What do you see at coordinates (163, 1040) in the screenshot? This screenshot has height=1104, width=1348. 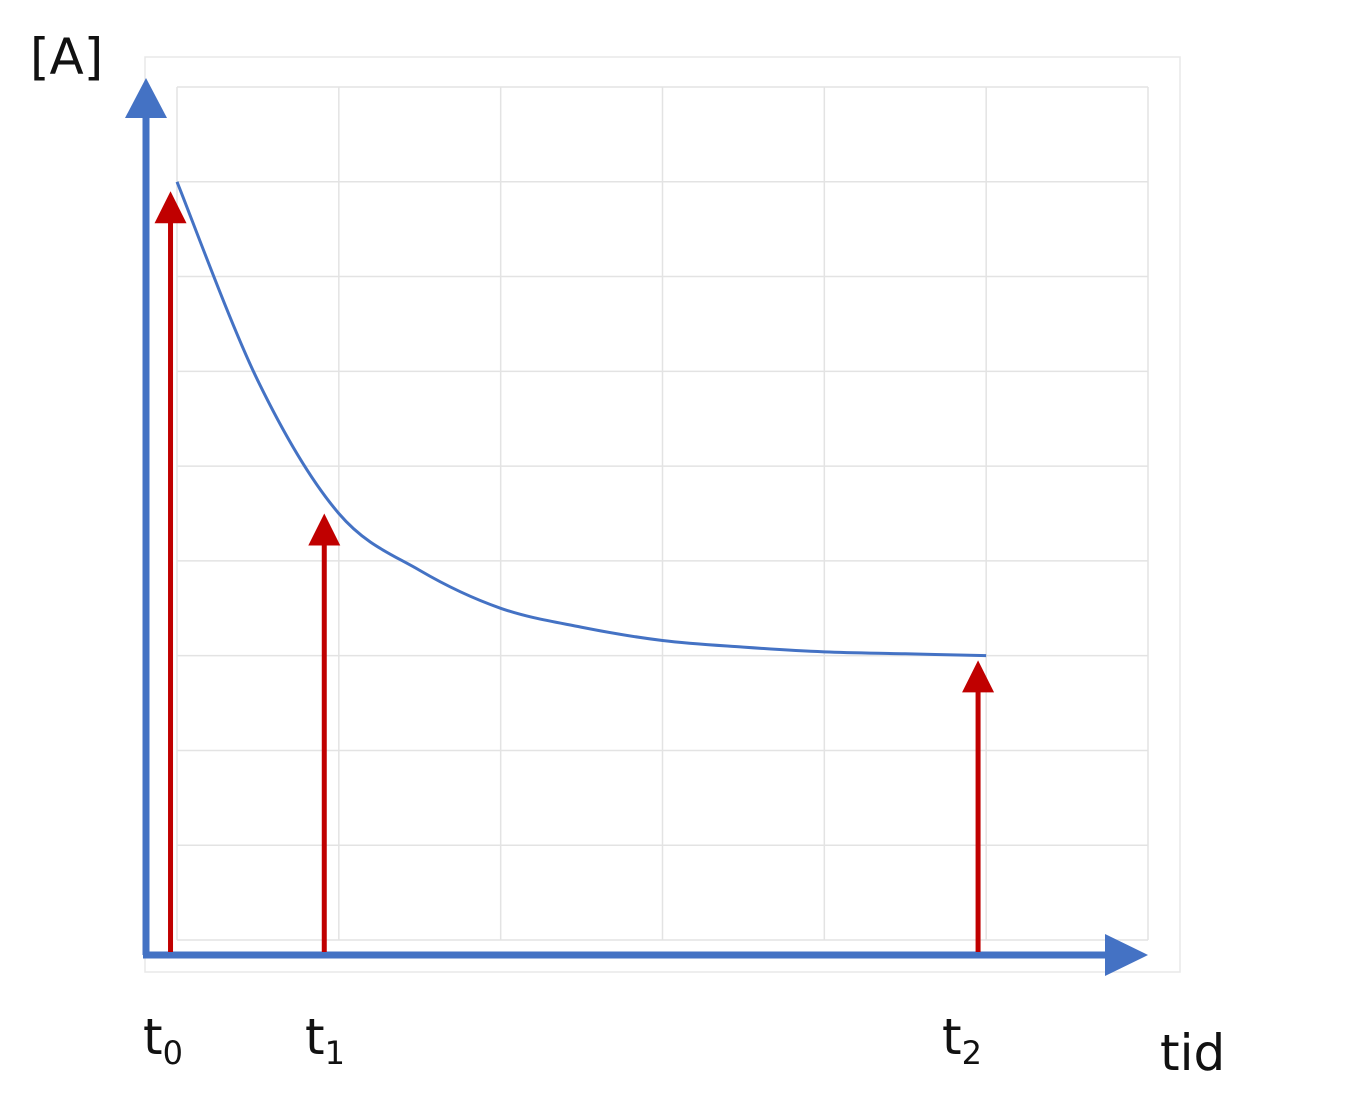 I see `marker-label-t0: t0` at bounding box center [163, 1040].